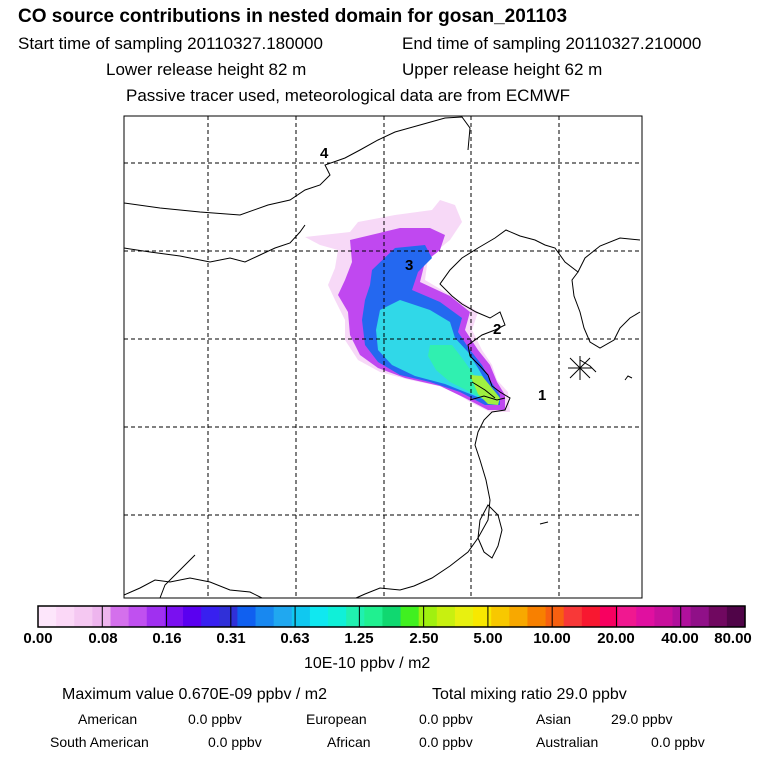  I want to click on map-label-3: 3, so click(409, 265).